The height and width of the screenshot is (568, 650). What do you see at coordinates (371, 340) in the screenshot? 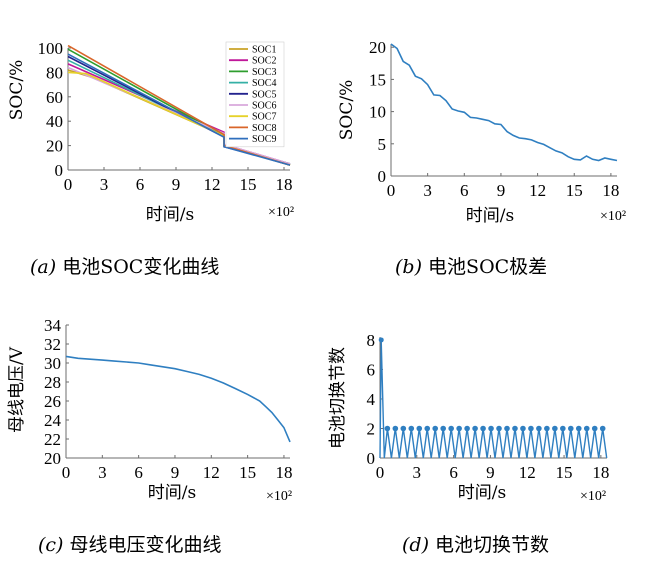
I see `y-tick-label: 8` at bounding box center [371, 340].